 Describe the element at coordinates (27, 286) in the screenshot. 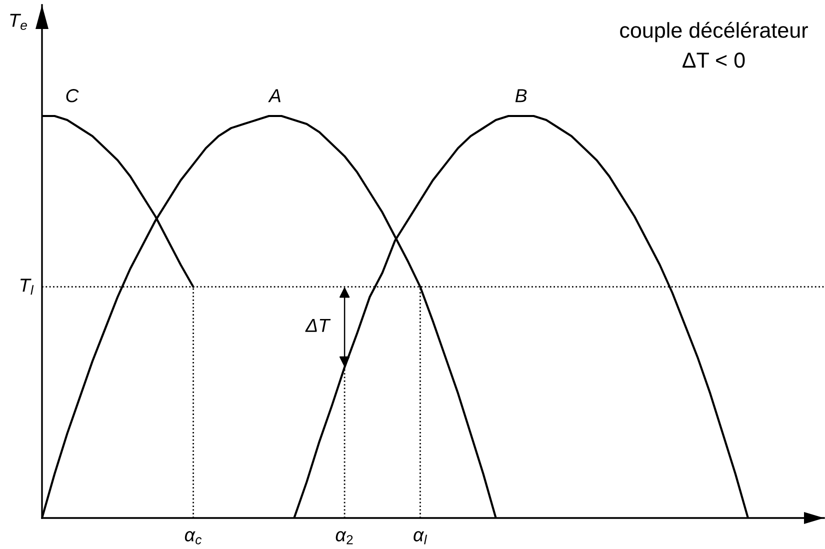

I see `ref-line-label: T$_{l}$` at that location.